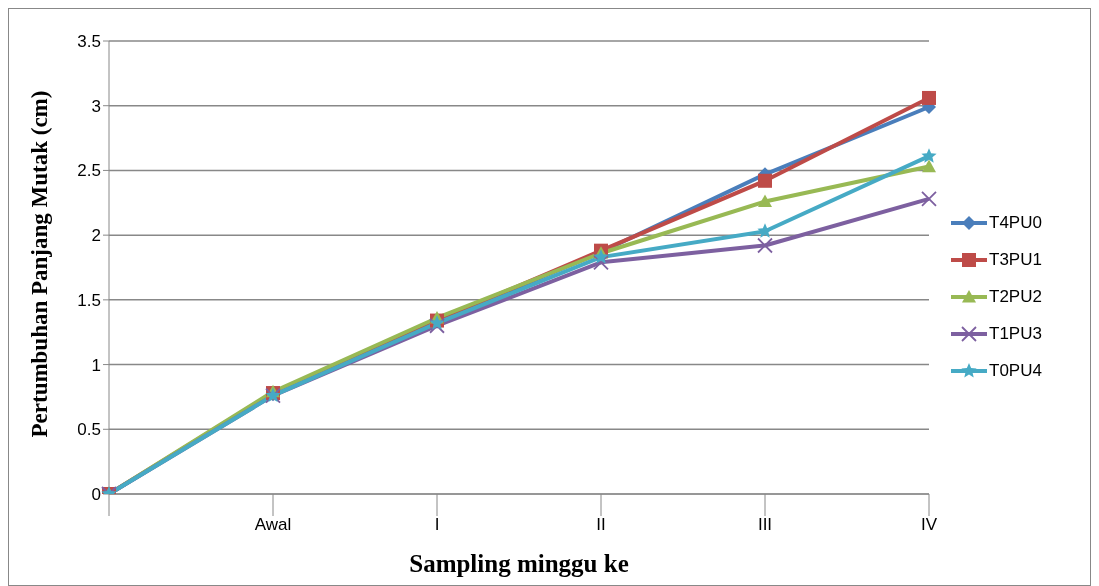 The width and height of the screenshot is (1099, 586). What do you see at coordinates (519, 563) in the screenshot?
I see `x-axis-title: Sampling minggu ke` at bounding box center [519, 563].